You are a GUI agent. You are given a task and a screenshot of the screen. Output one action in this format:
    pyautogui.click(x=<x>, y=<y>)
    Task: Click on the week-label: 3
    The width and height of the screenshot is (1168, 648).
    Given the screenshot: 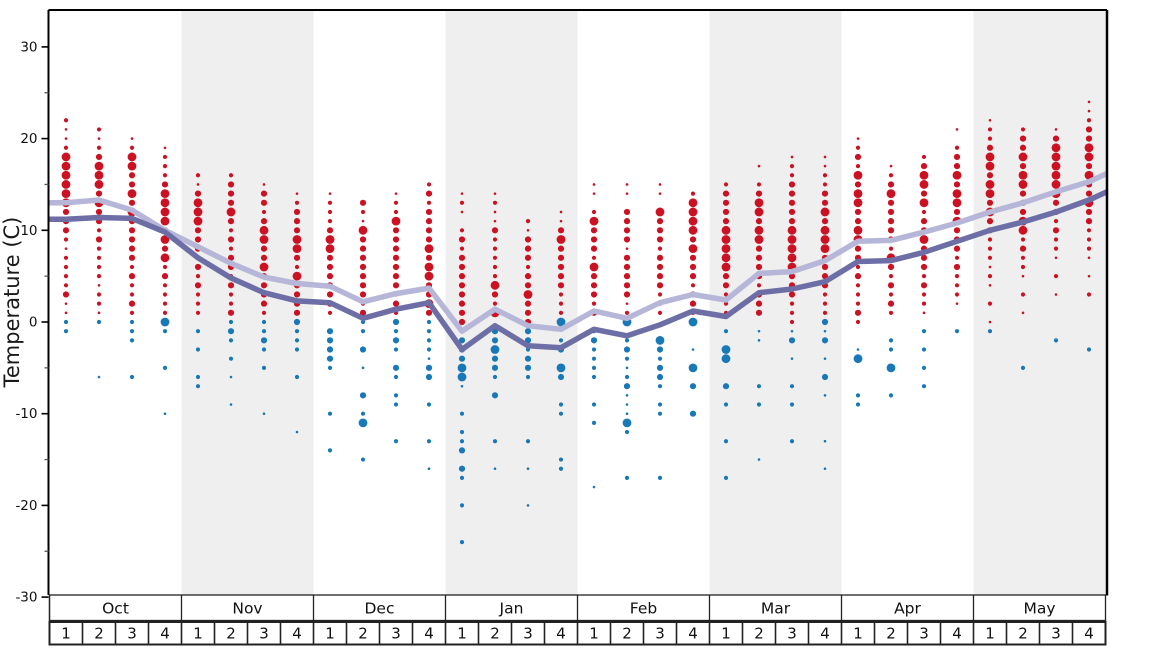 What is the action you would take?
    pyautogui.click(x=924, y=634)
    